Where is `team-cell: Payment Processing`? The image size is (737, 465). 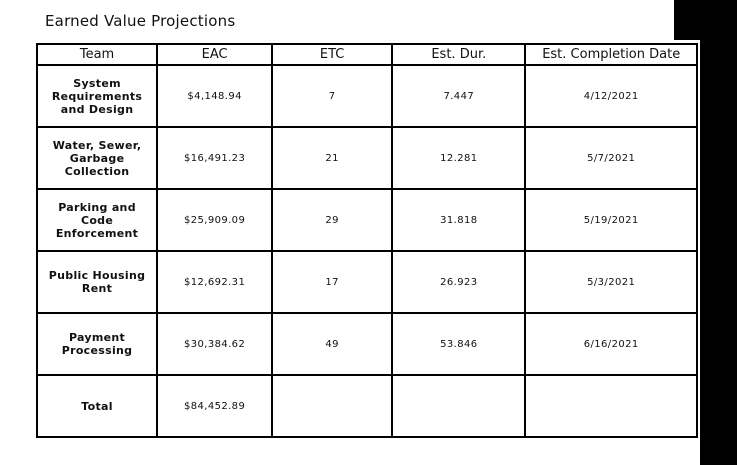 team-cell: Payment Processing is located at coordinates (97, 344).